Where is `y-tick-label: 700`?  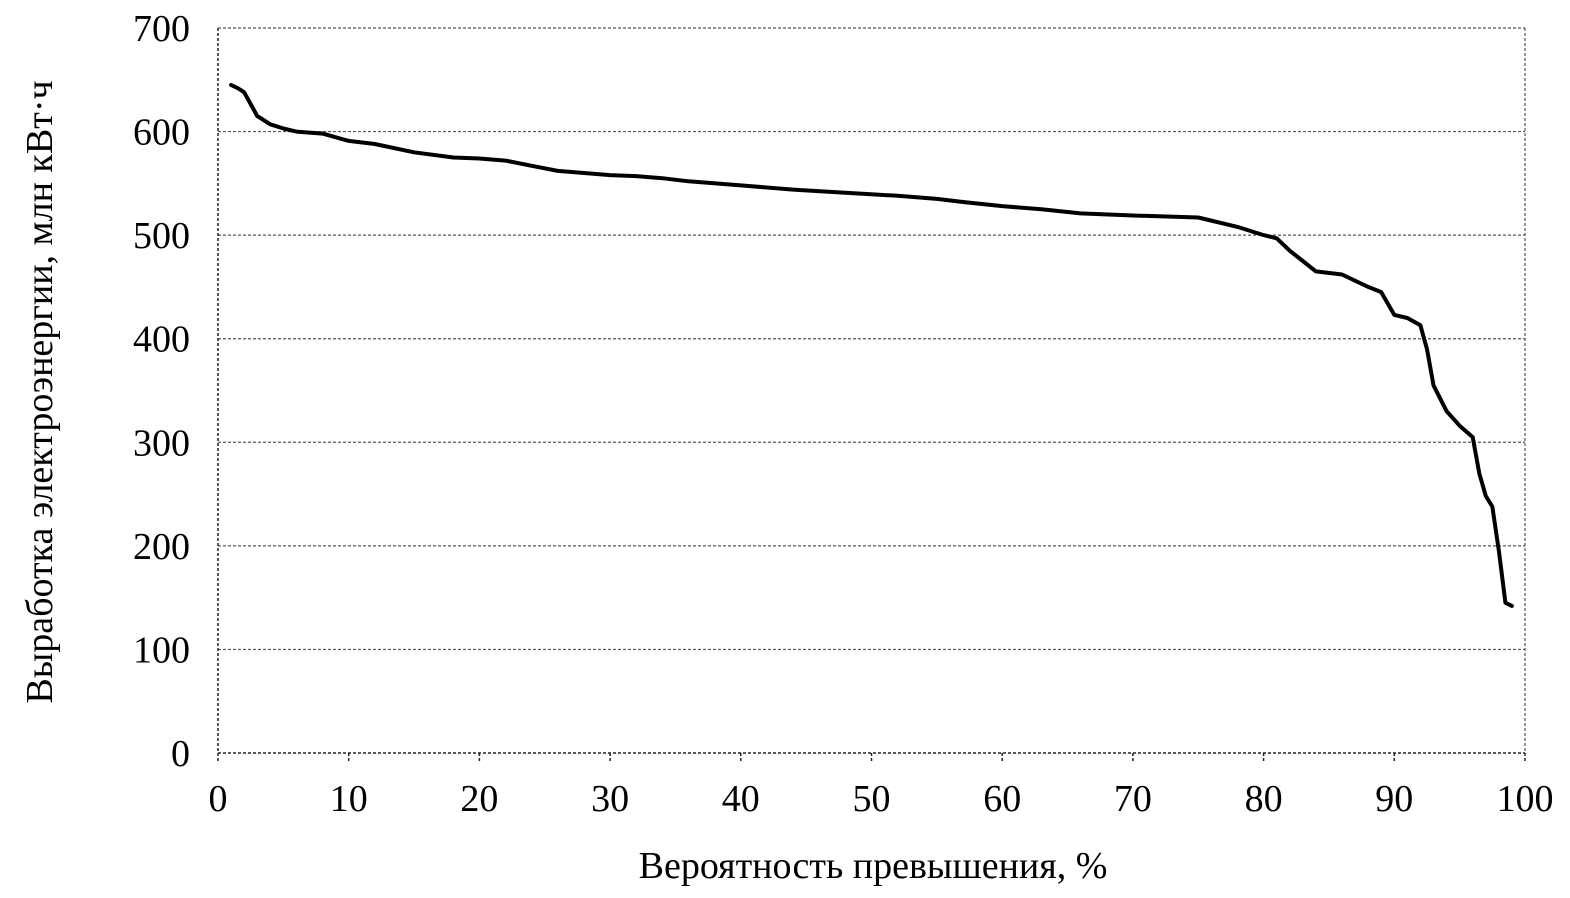
y-tick-label: 700 is located at coordinates (161, 29).